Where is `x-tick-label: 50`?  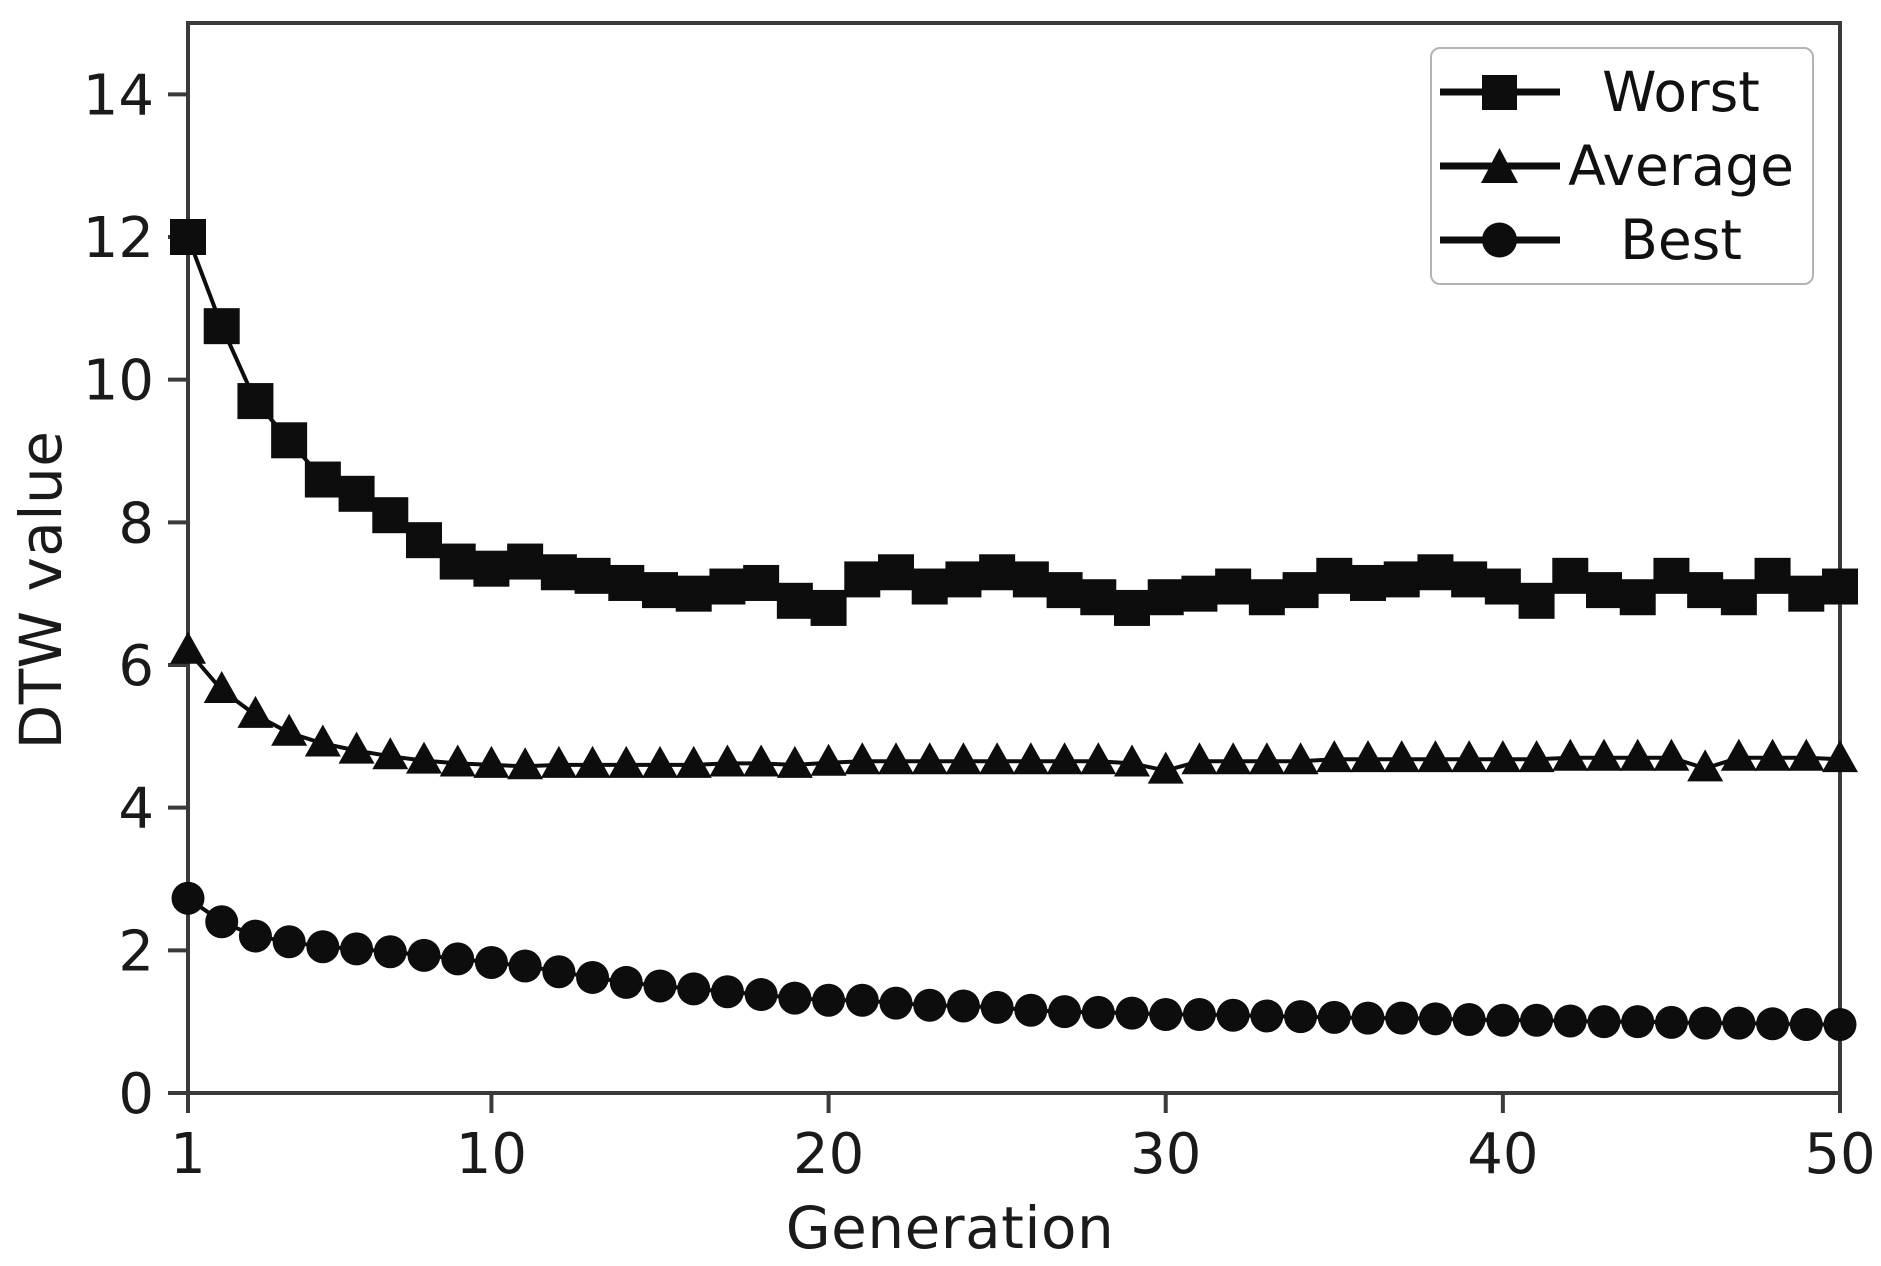 x-tick-label: 50 is located at coordinates (1839, 1154).